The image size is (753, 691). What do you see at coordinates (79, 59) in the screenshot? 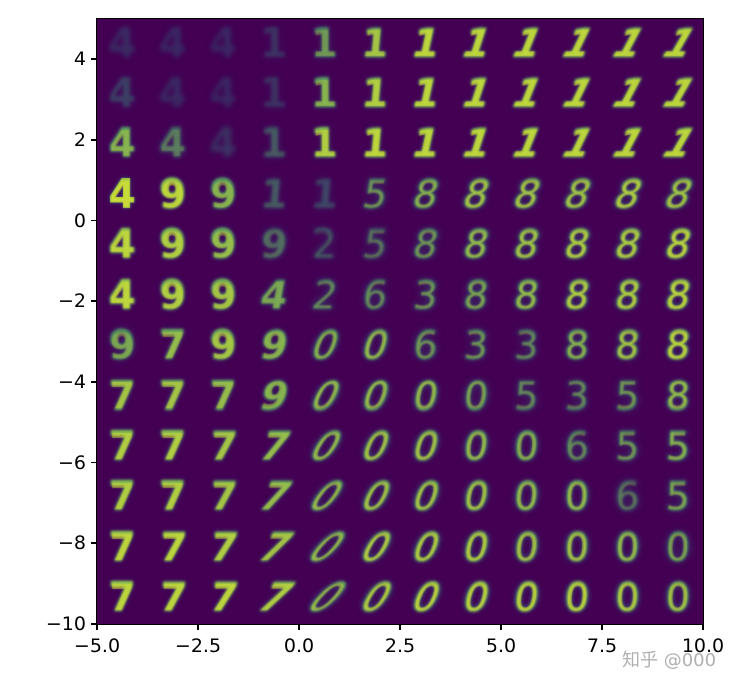
I see `y-tick-label: 4` at bounding box center [79, 59].